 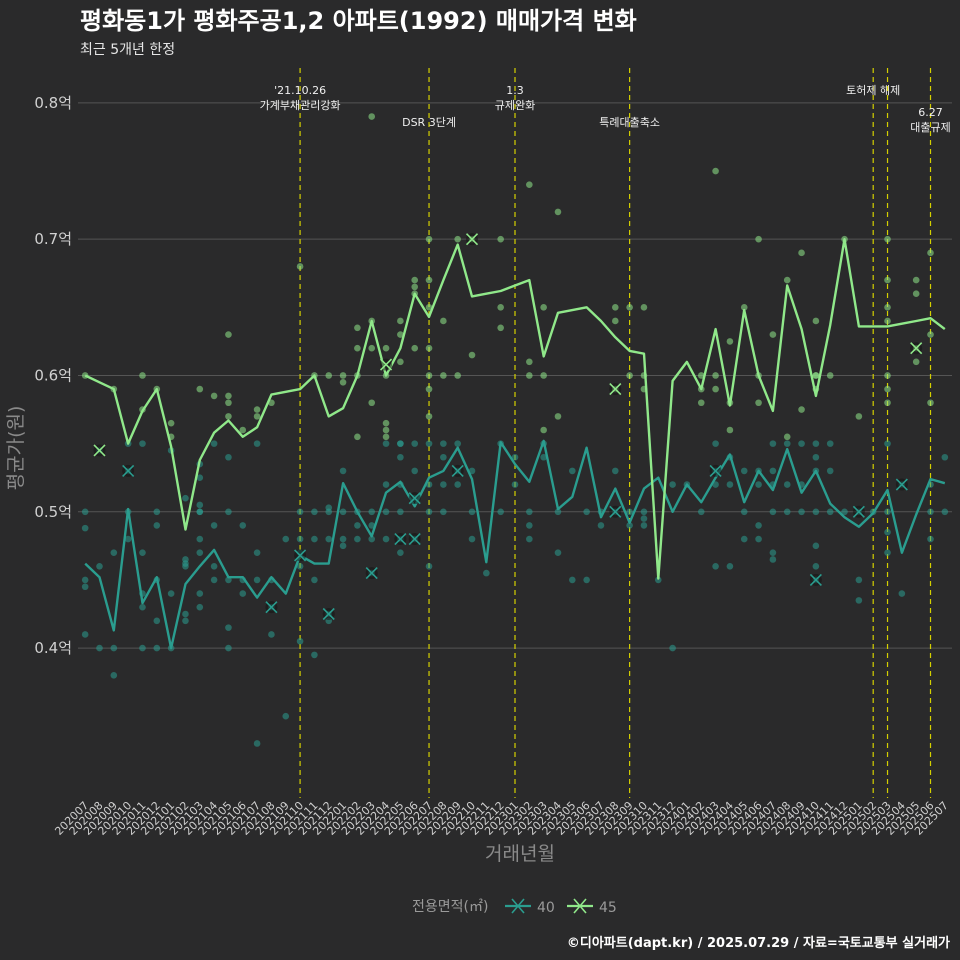 What do you see at coordinates (515, 90) in the screenshot?
I see `event-annotation: 1.3` at bounding box center [515, 90].